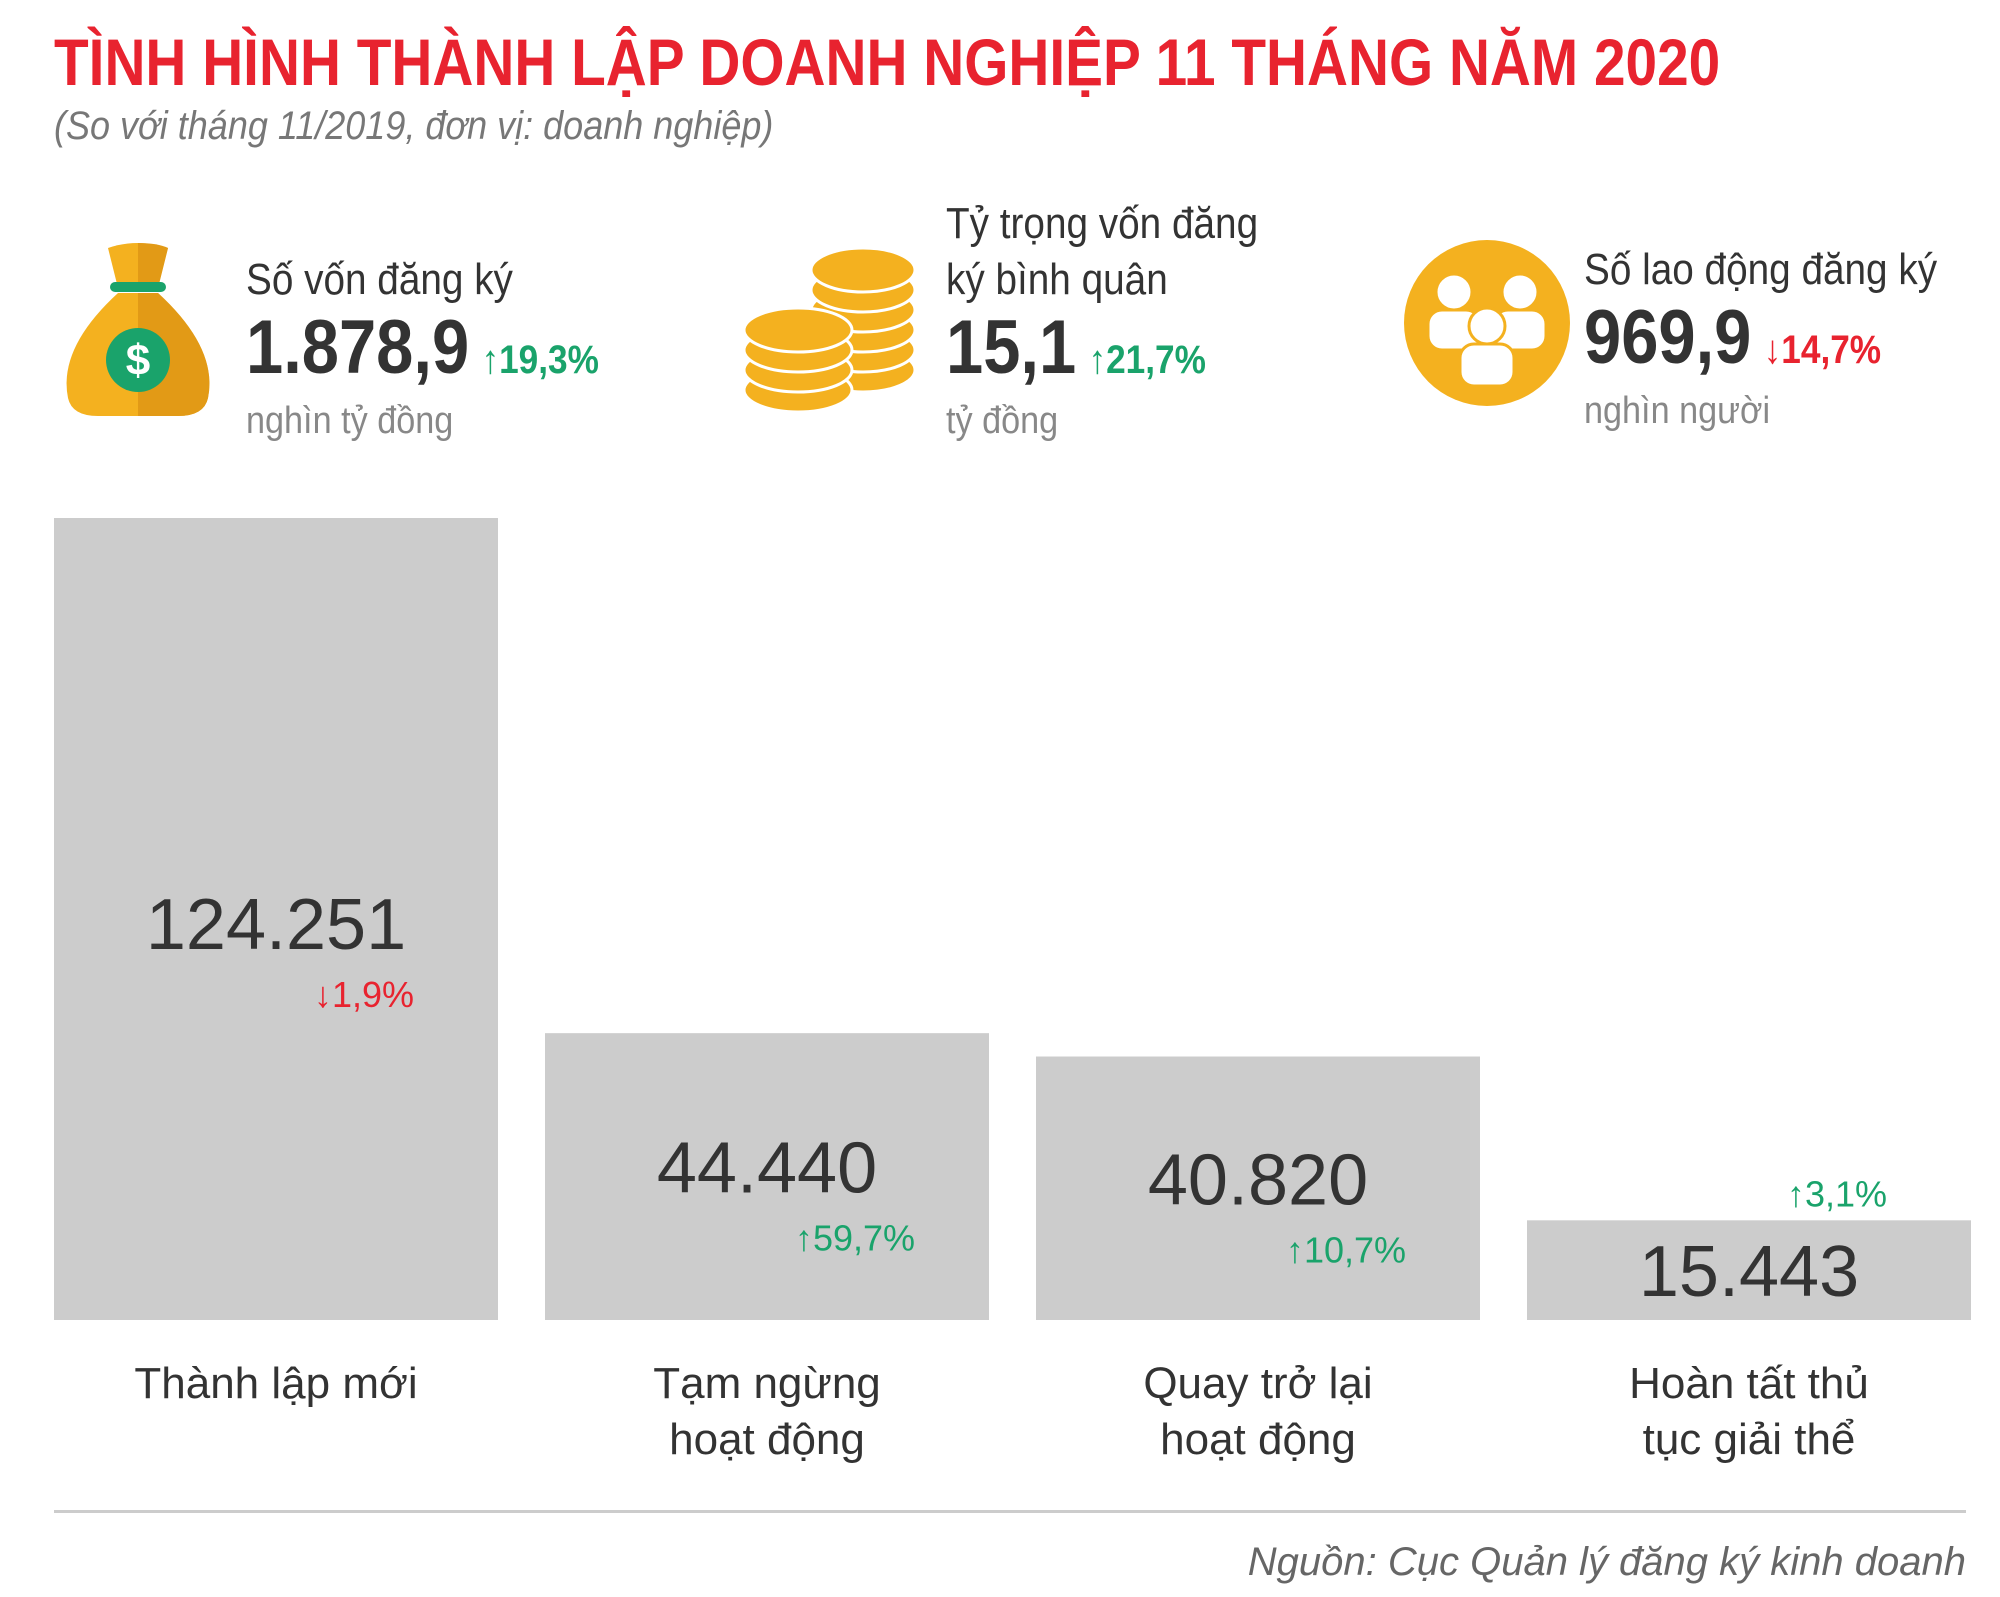 Image resolution: width=2000 pixels, height=1597 pixels. Describe the element at coordinates (1831, 350) in the screenshot. I see `kpi-change-value: 14,7%` at that location.